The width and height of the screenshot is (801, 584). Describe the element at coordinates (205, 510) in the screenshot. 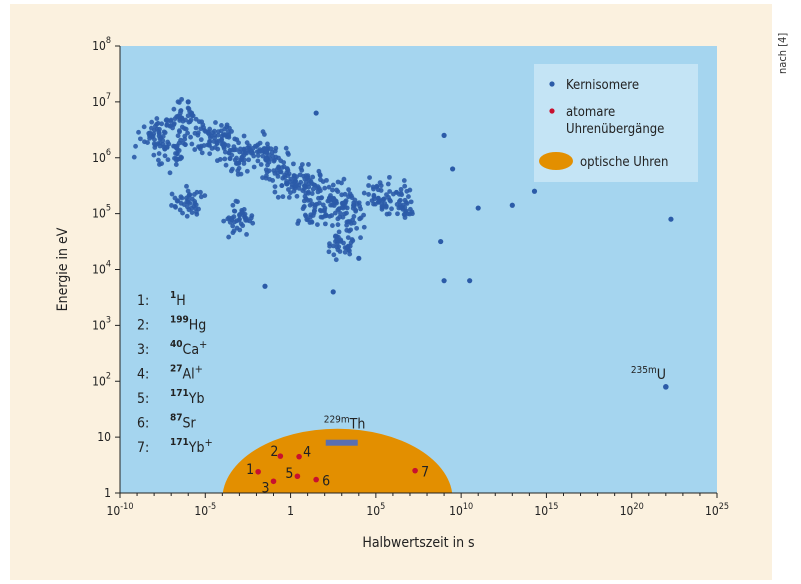

I see `x-tick-label: 10-5` at that location.